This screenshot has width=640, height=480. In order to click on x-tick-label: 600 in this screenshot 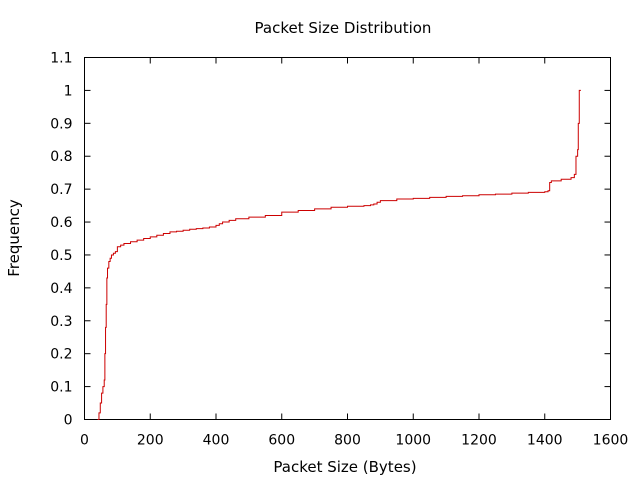, I will do `click(281, 441)`.